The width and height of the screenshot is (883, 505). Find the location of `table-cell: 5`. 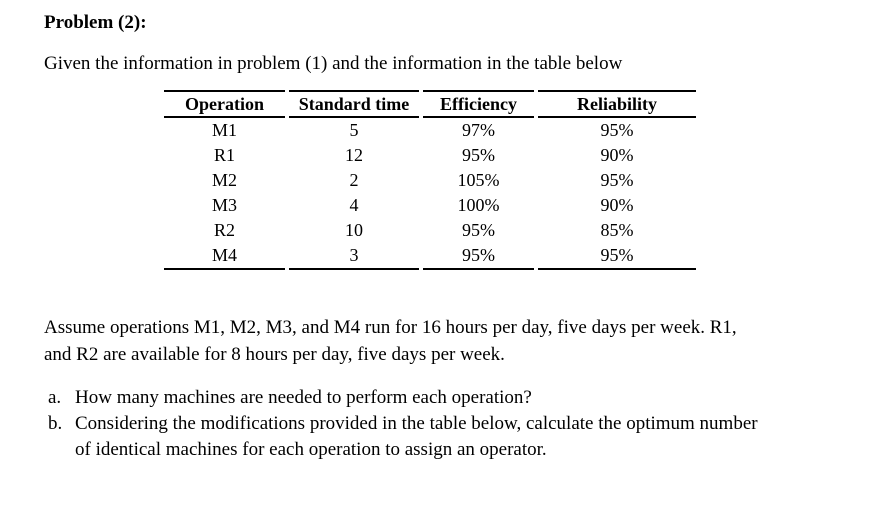

table-cell: 5 is located at coordinates (354, 130).